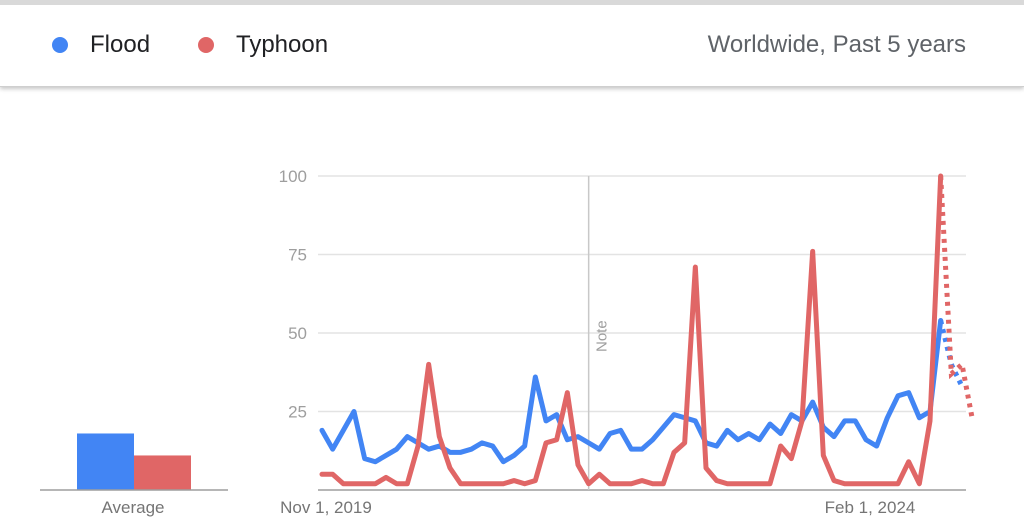  I want to click on series-partial-typhoon, so click(957, 298).